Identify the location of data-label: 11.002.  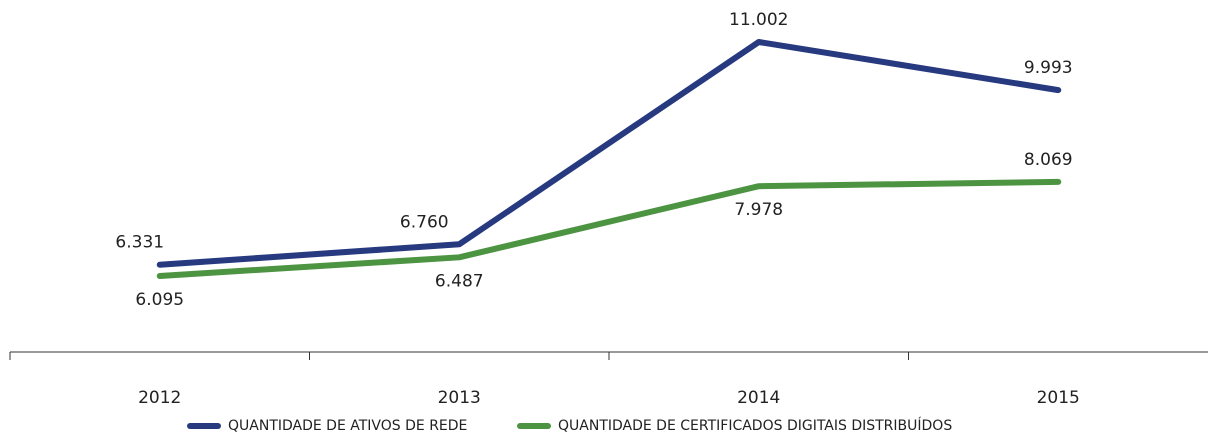
(758, 20).